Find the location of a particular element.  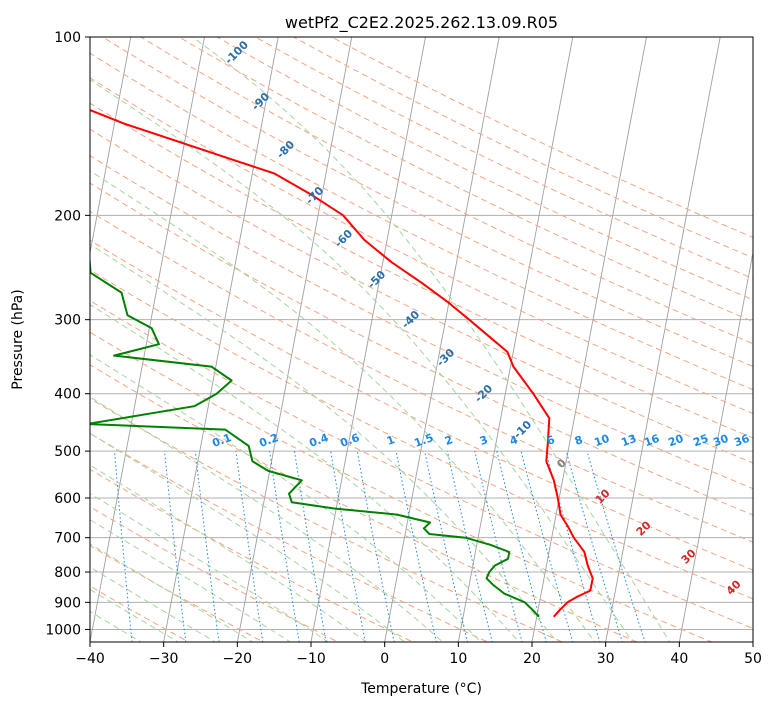

y-tick-label: 200 is located at coordinates (67, 216).